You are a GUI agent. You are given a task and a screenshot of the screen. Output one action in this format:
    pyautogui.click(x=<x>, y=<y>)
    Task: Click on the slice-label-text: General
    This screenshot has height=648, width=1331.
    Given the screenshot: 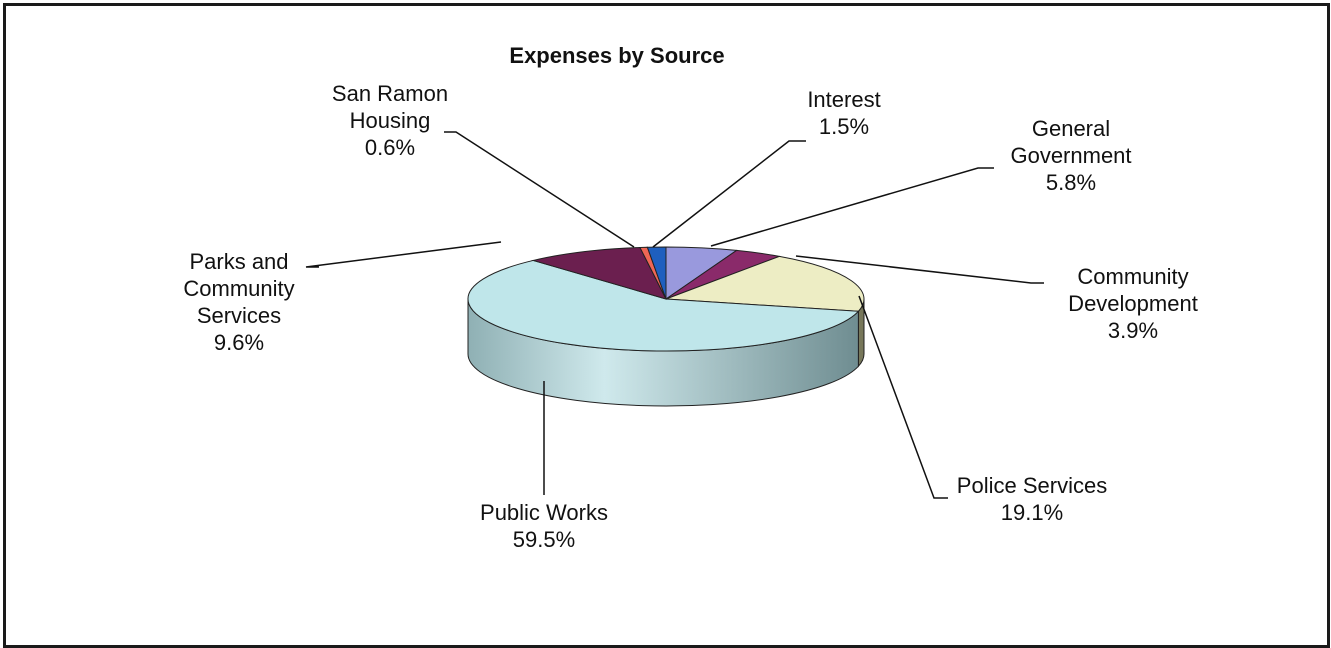 What is the action you would take?
    pyautogui.click(x=1071, y=128)
    